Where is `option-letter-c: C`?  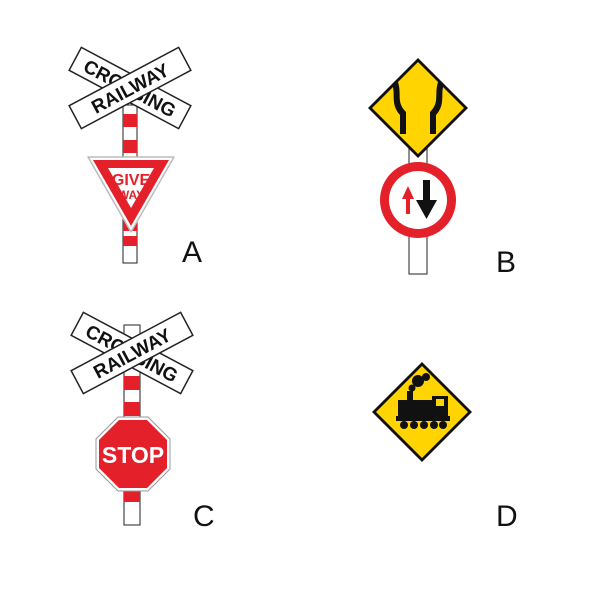 option-letter-c: C is located at coordinates (204, 516).